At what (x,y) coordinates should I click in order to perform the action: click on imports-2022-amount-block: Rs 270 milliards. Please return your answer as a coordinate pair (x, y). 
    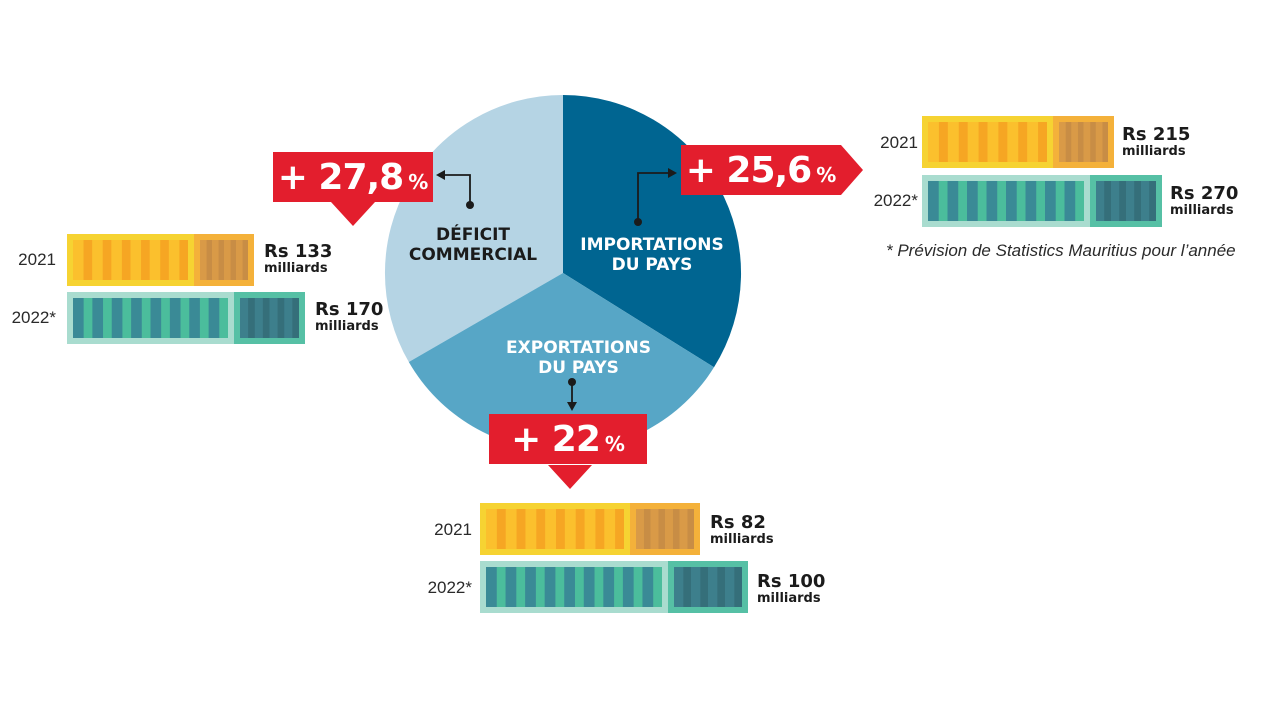
    Looking at the image, I should click on (1204, 200).